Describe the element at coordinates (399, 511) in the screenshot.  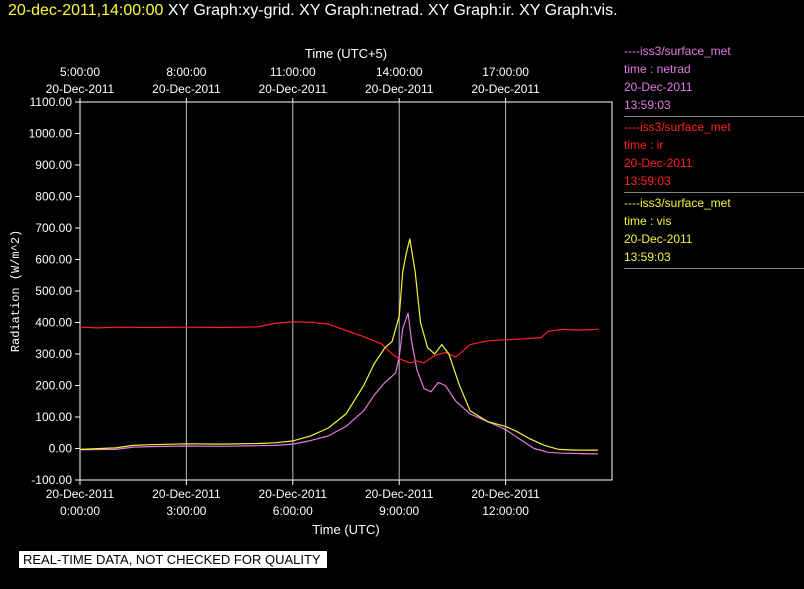
I see `x-tick-label-time: 9:00:00` at that location.